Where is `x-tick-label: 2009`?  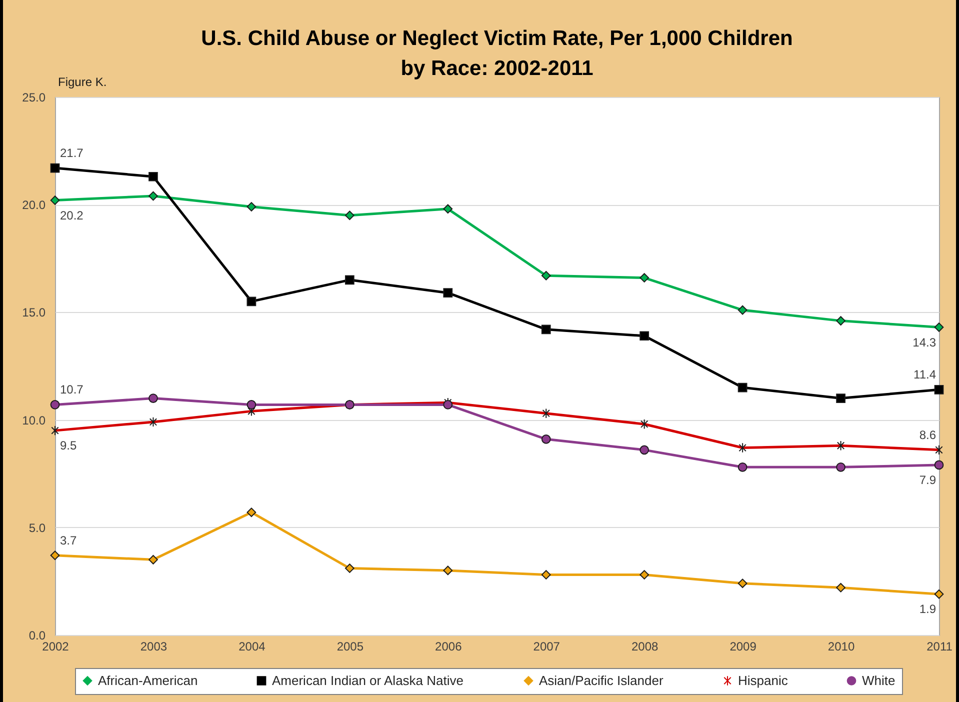
x-tick-label: 2009 is located at coordinates (743, 647).